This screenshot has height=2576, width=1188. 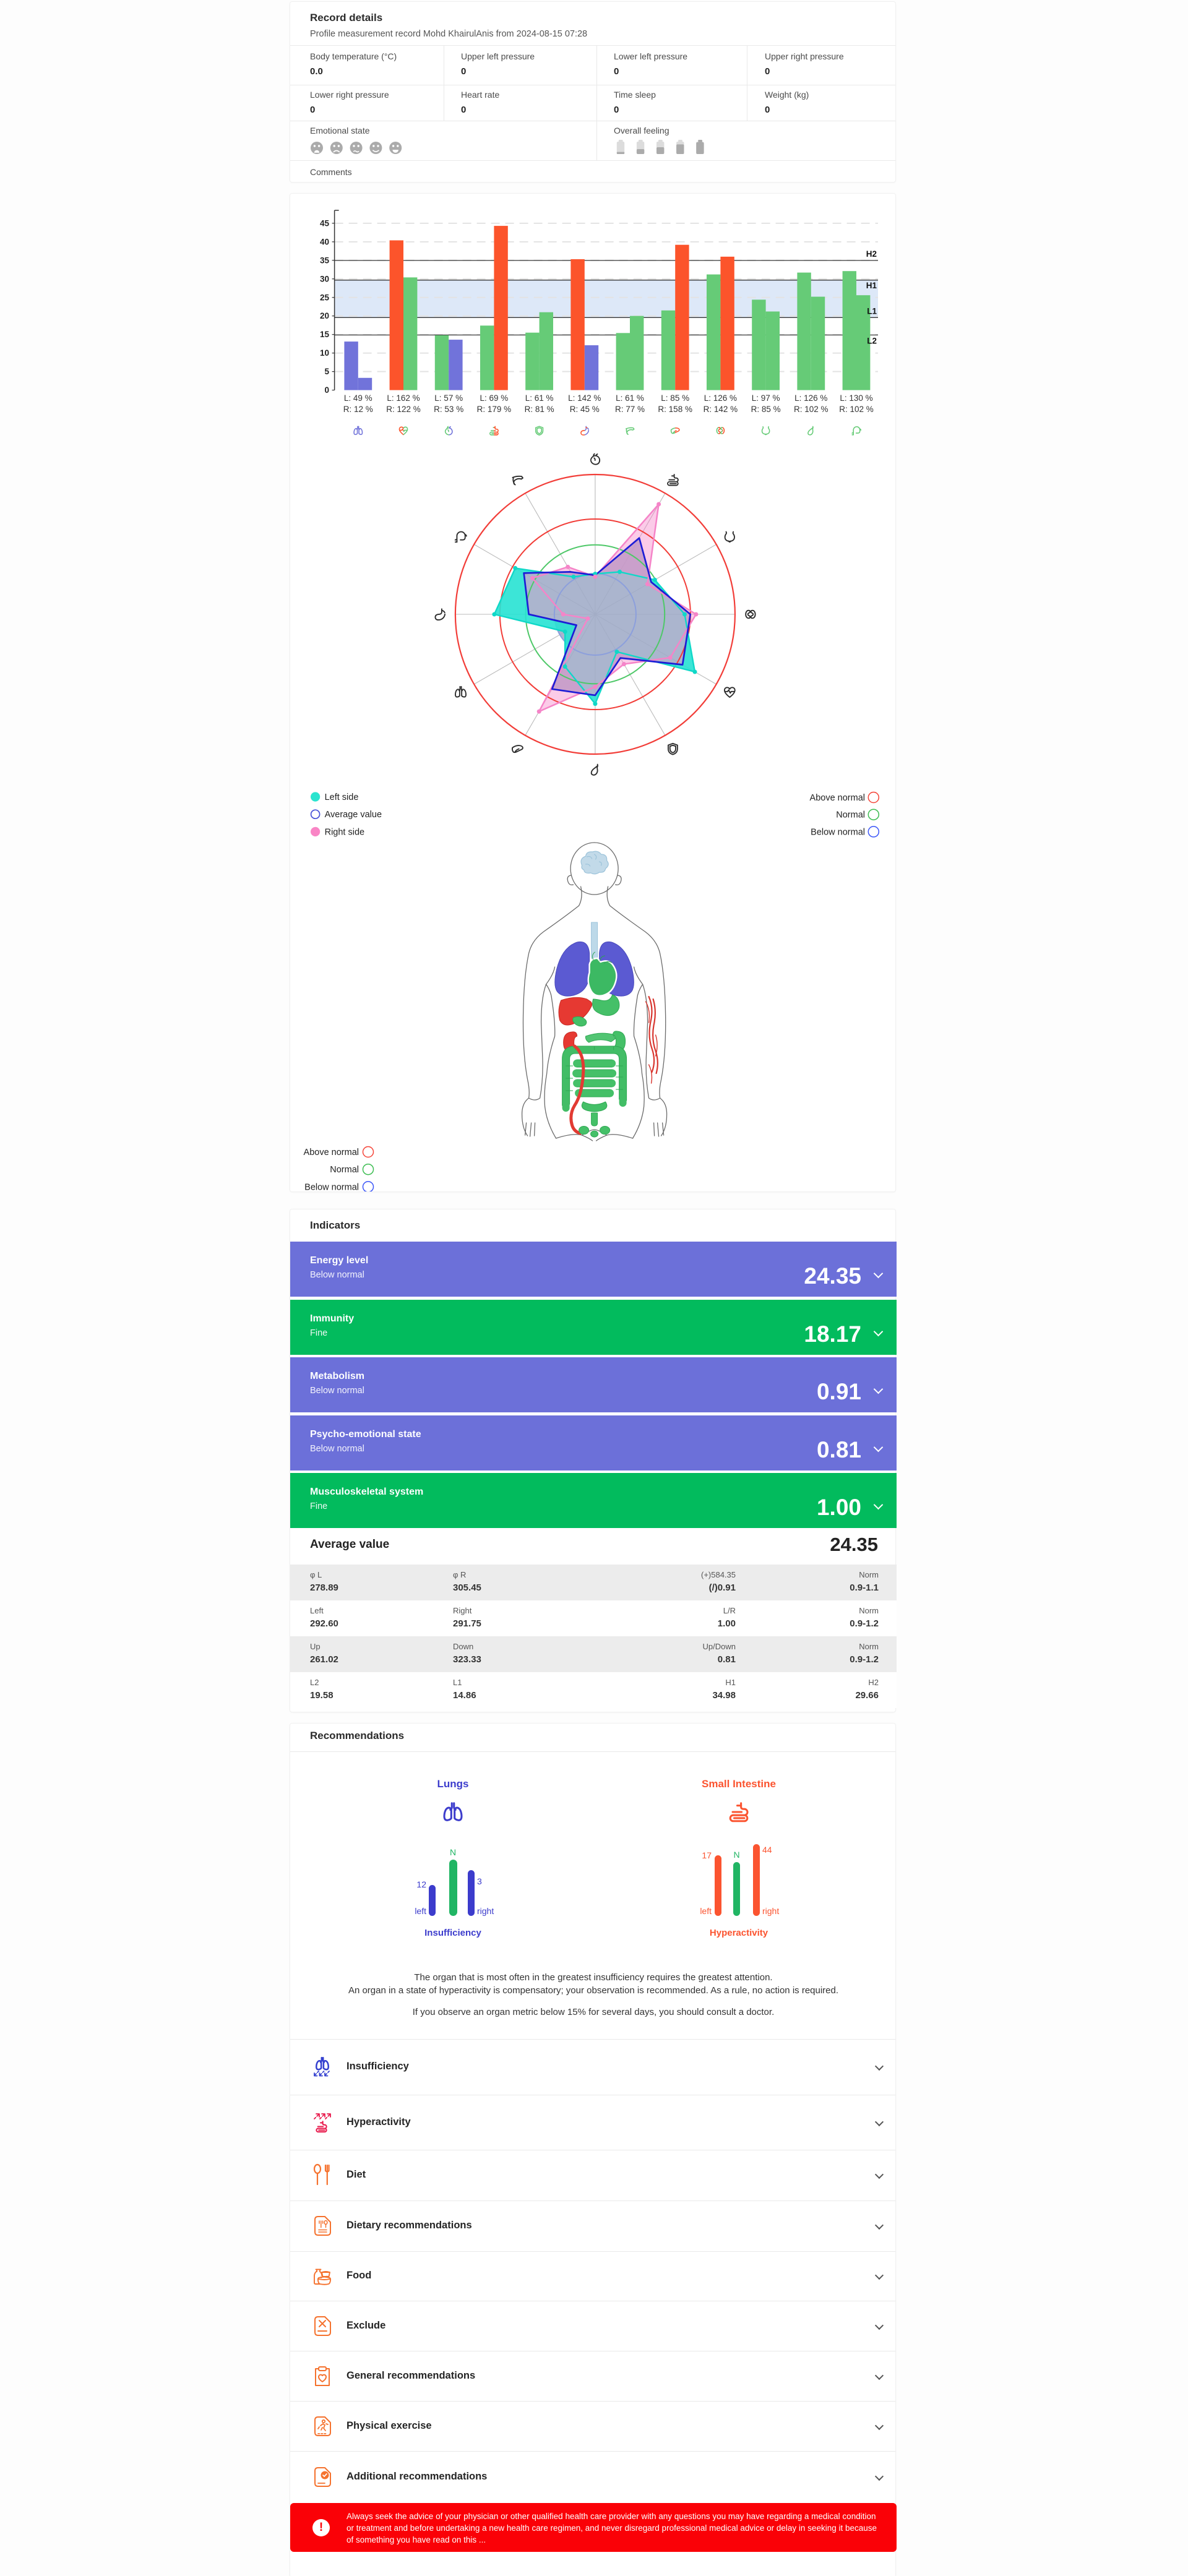 What do you see at coordinates (585, 409) in the screenshot?
I see `svg-text: R: 45 %` at bounding box center [585, 409].